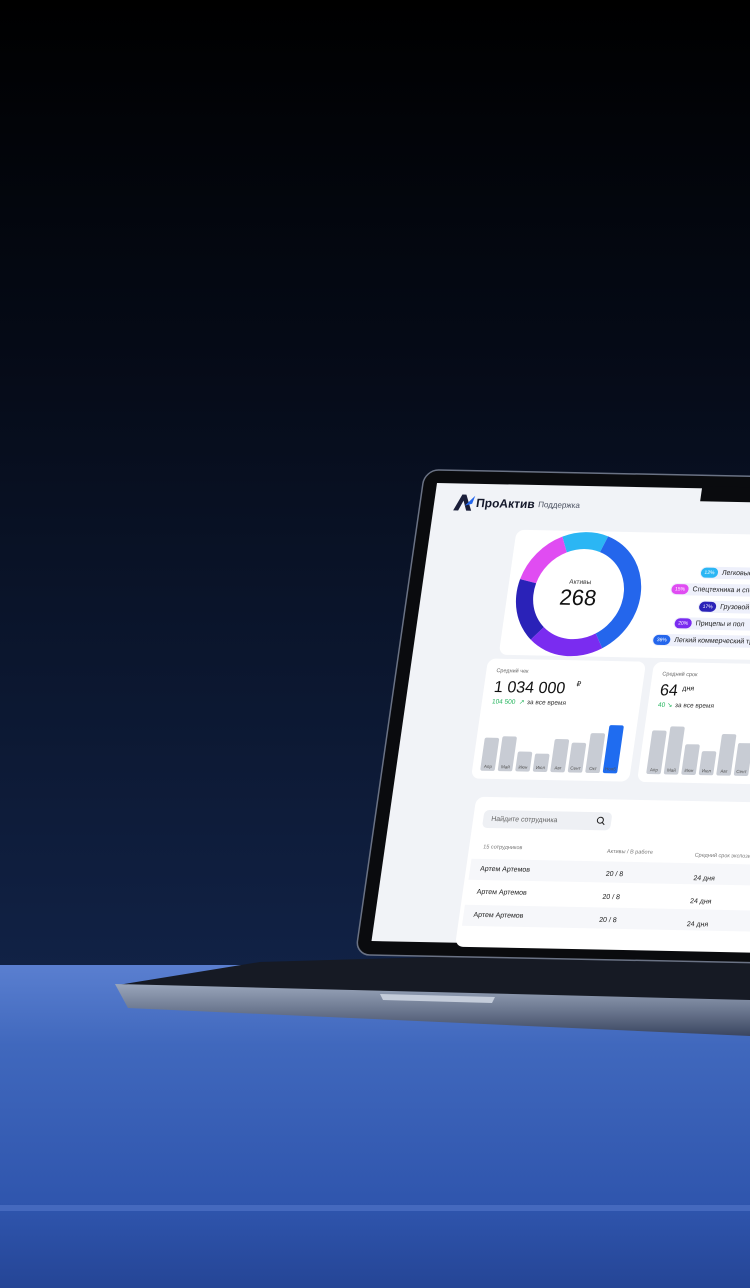 The image size is (750, 1288). What do you see at coordinates (503, 847) in the screenshot?
I see `table-header: 15 сотрудников` at bounding box center [503, 847].